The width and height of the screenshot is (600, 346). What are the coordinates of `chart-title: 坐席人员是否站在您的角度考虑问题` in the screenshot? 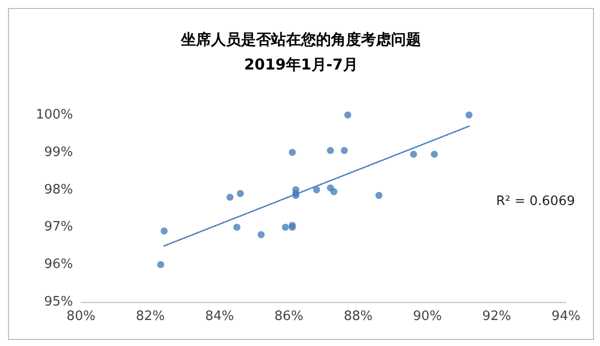 It's located at (300, 39).